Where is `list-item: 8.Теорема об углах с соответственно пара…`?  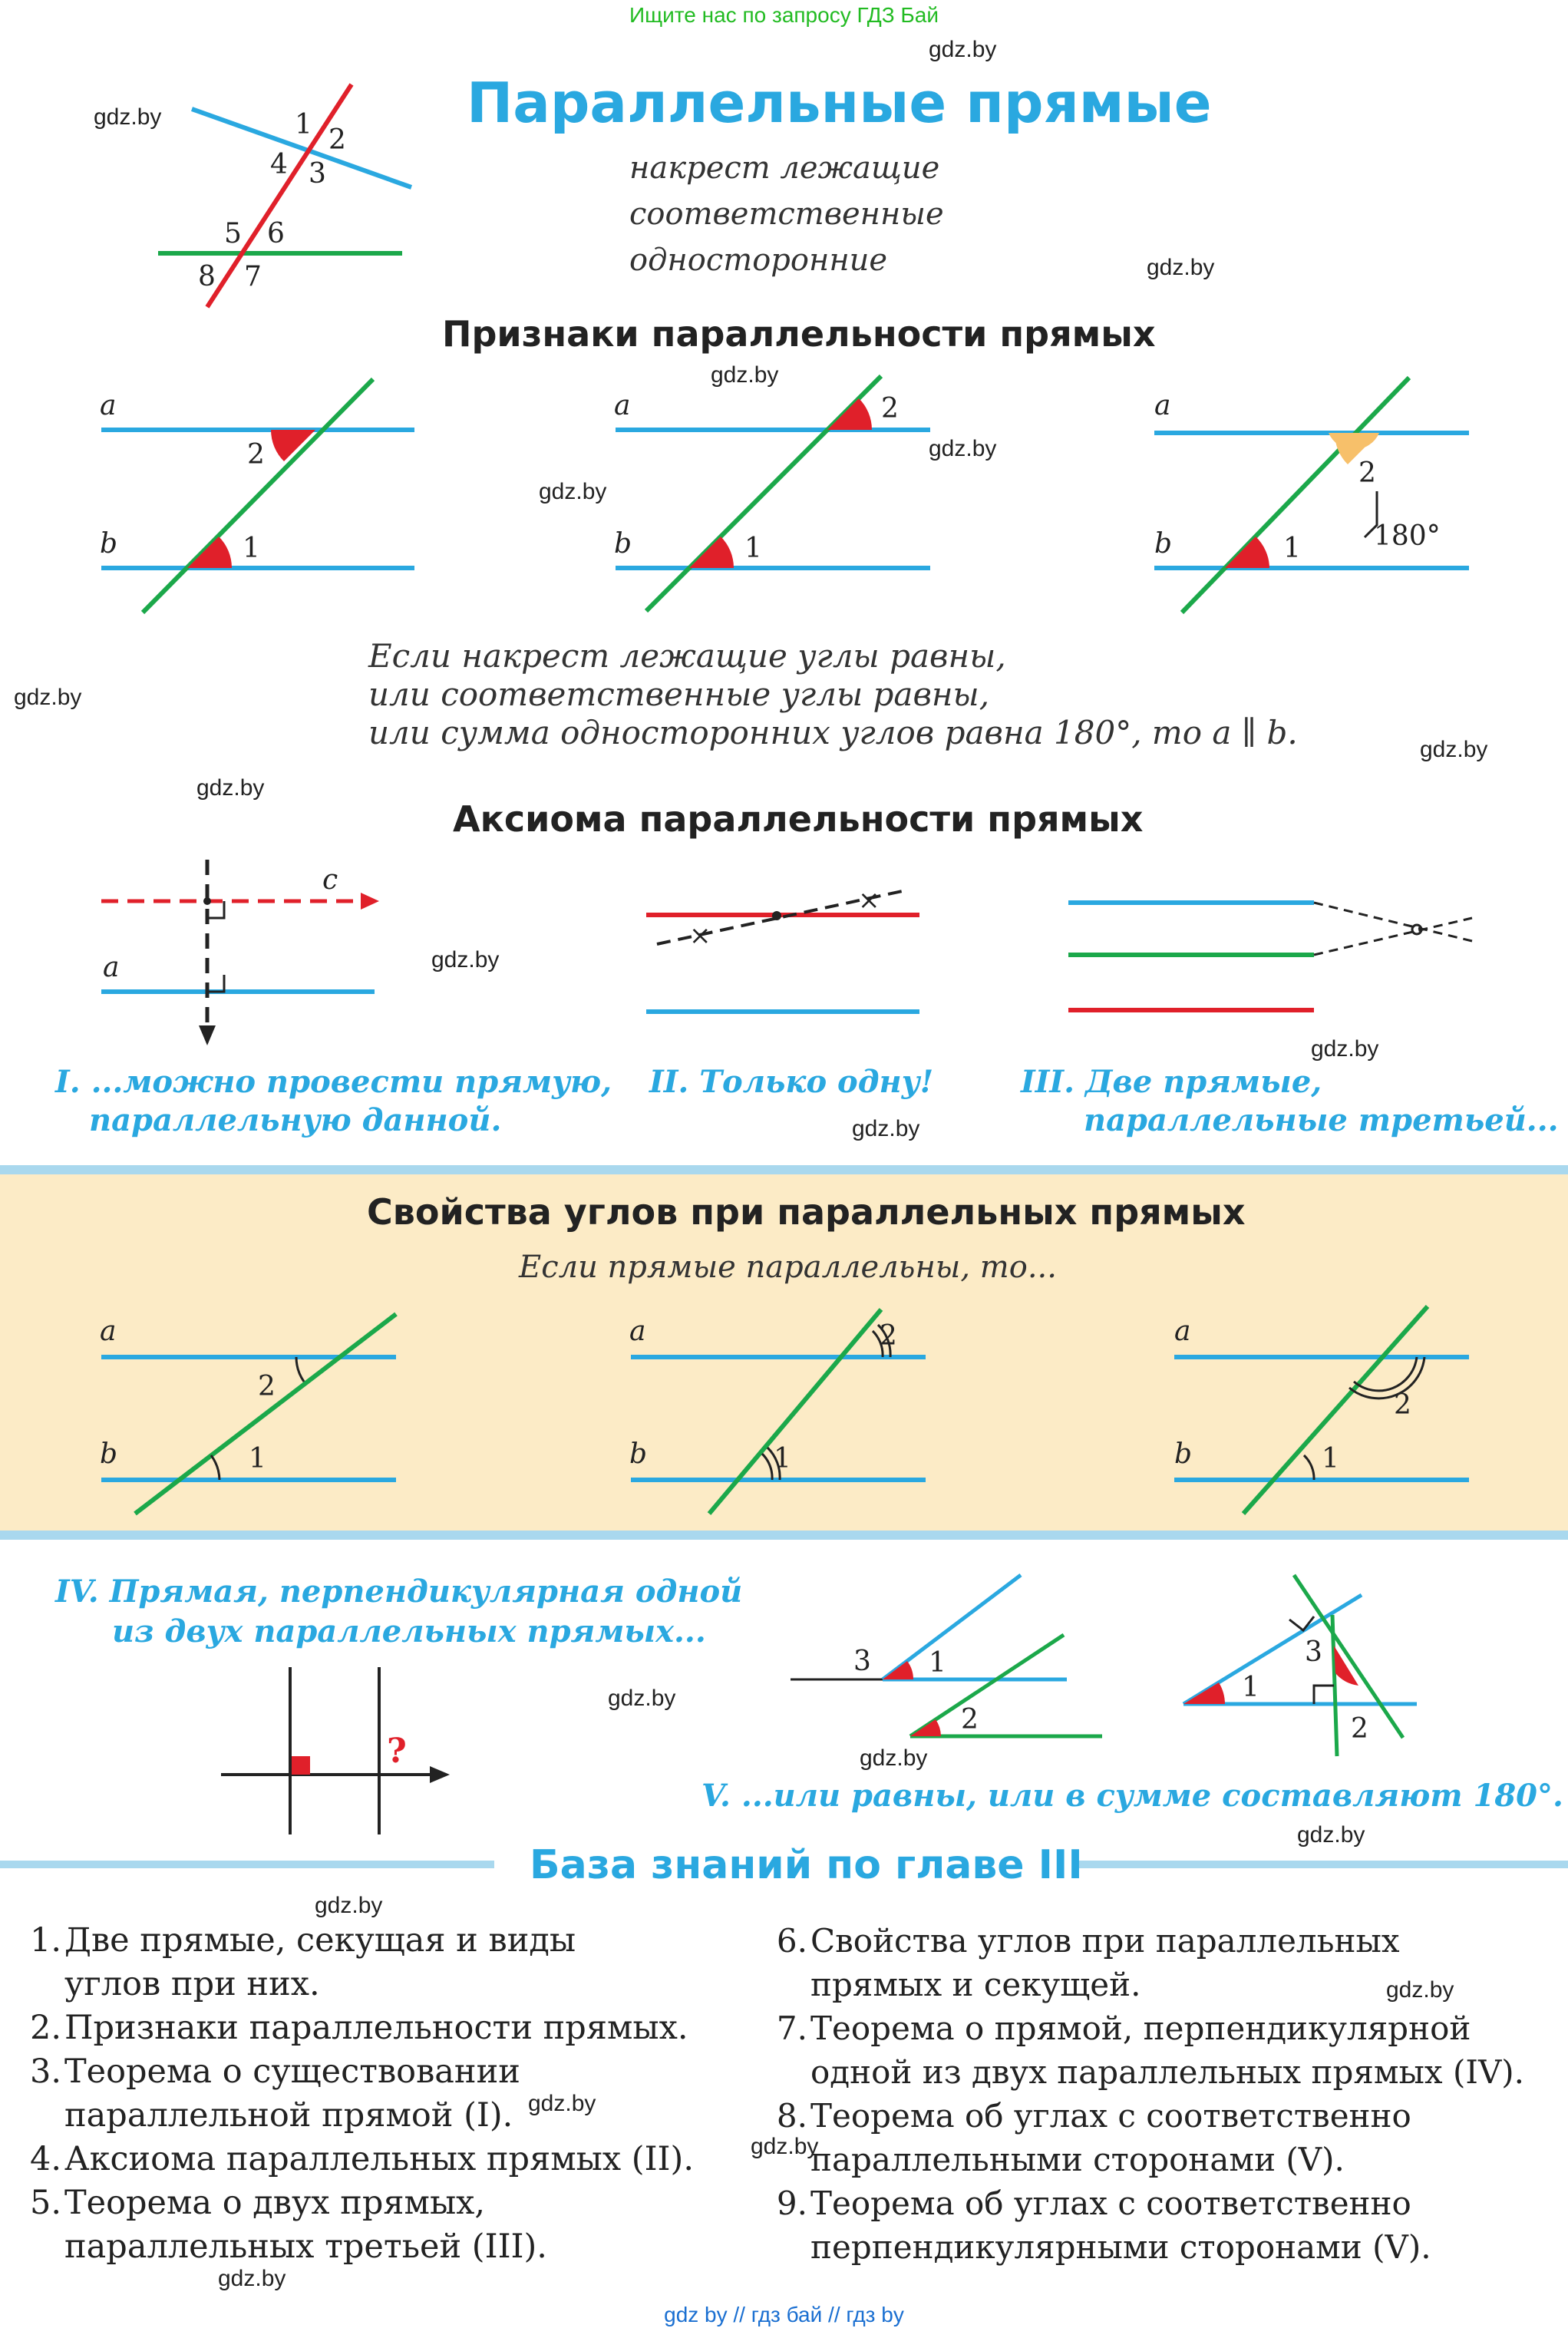 list-item: 8.Теорема об углах с соответственно пара… is located at coordinates (1145, 2137).